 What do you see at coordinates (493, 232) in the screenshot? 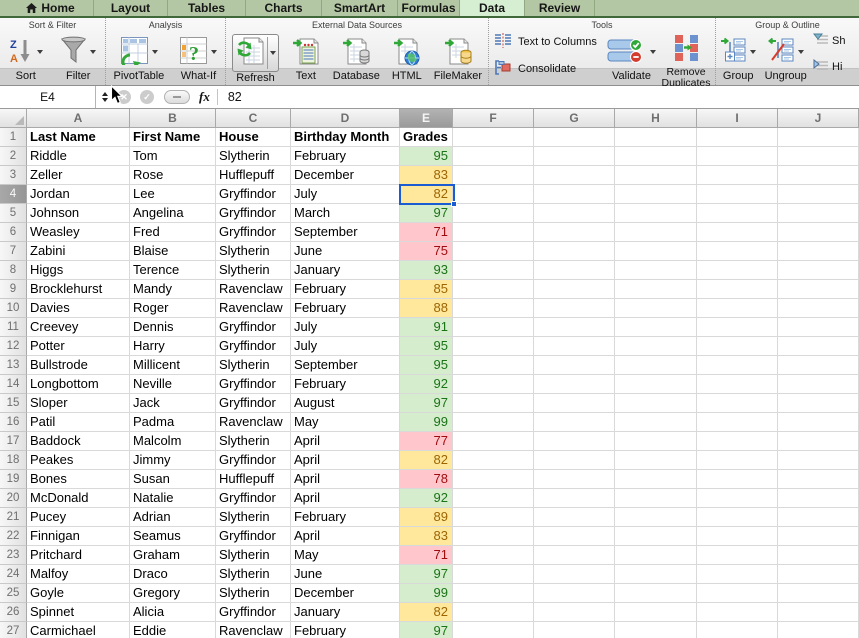
I see `cell-F6` at bounding box center [493, 232].